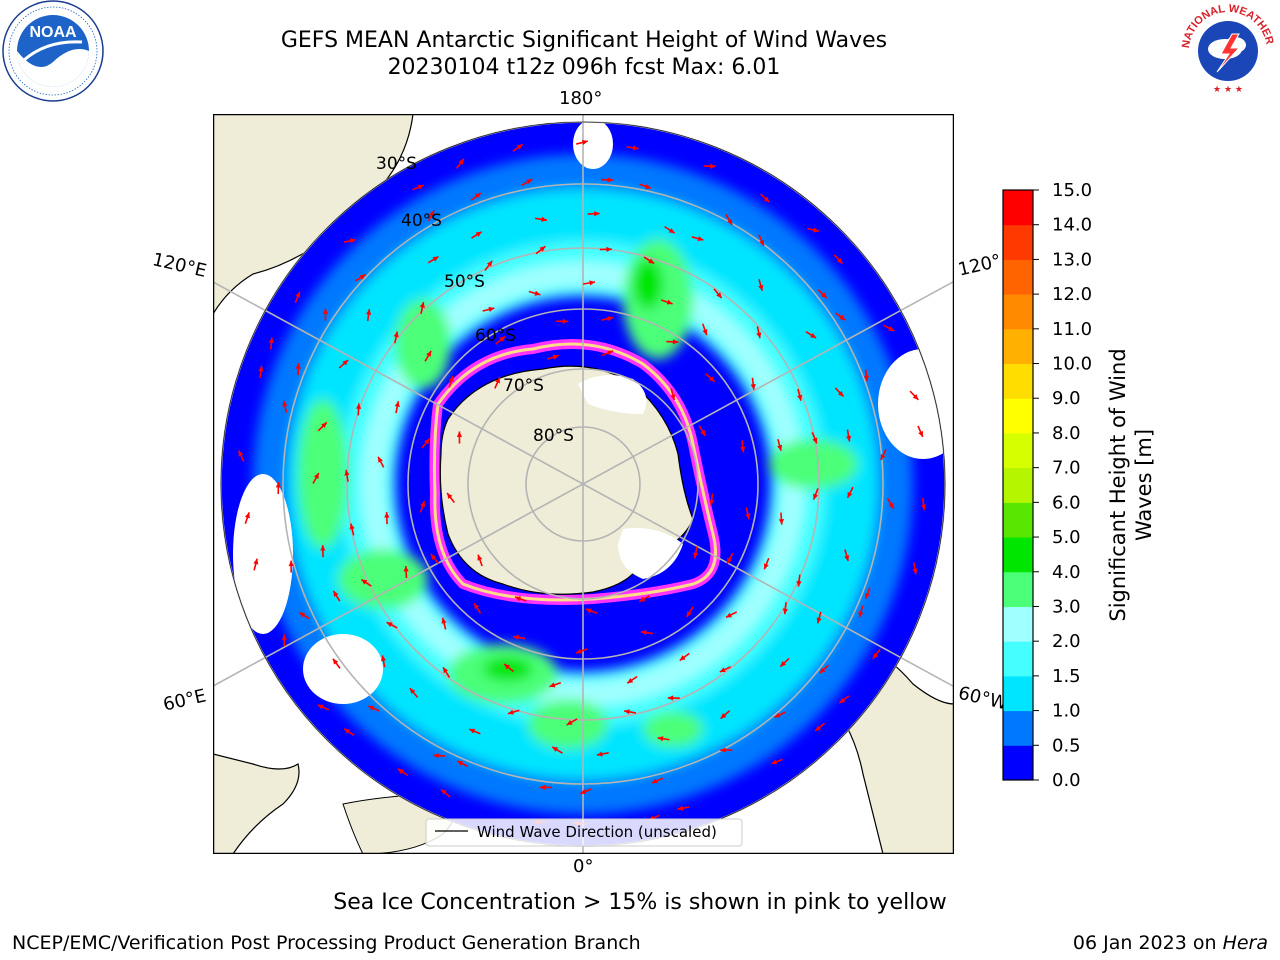 This screenshot has width=1280, height=960. What do you see at coordinates (1118, 484) in the screenshot?
I see `colorbar-label-1: Significant Height of Wind` at bounding box center [1118, 484].